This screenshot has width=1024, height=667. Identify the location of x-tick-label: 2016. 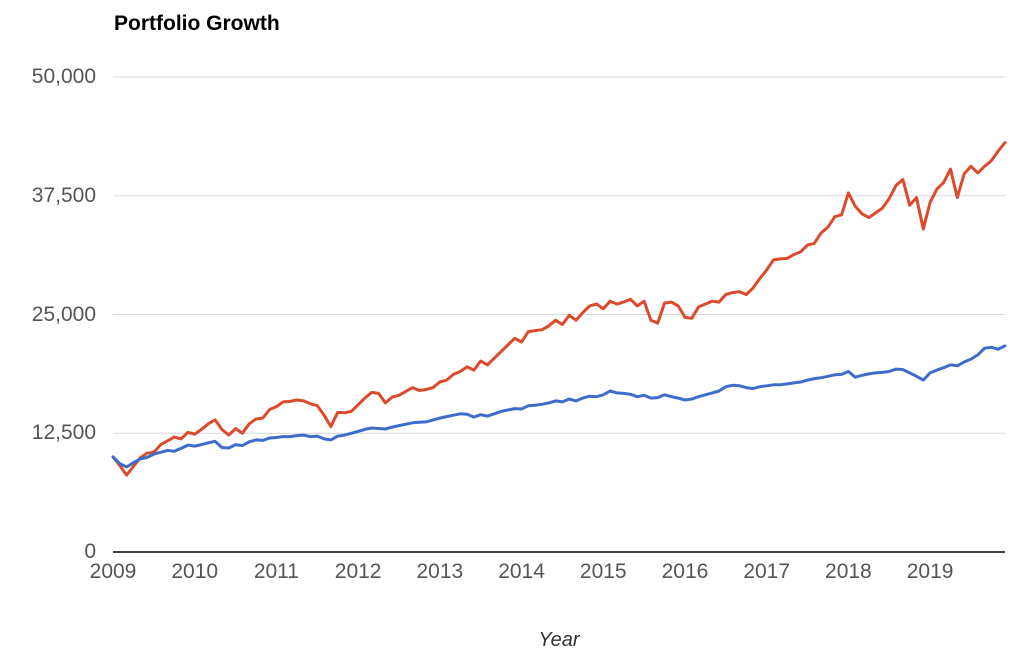
(685, 571).